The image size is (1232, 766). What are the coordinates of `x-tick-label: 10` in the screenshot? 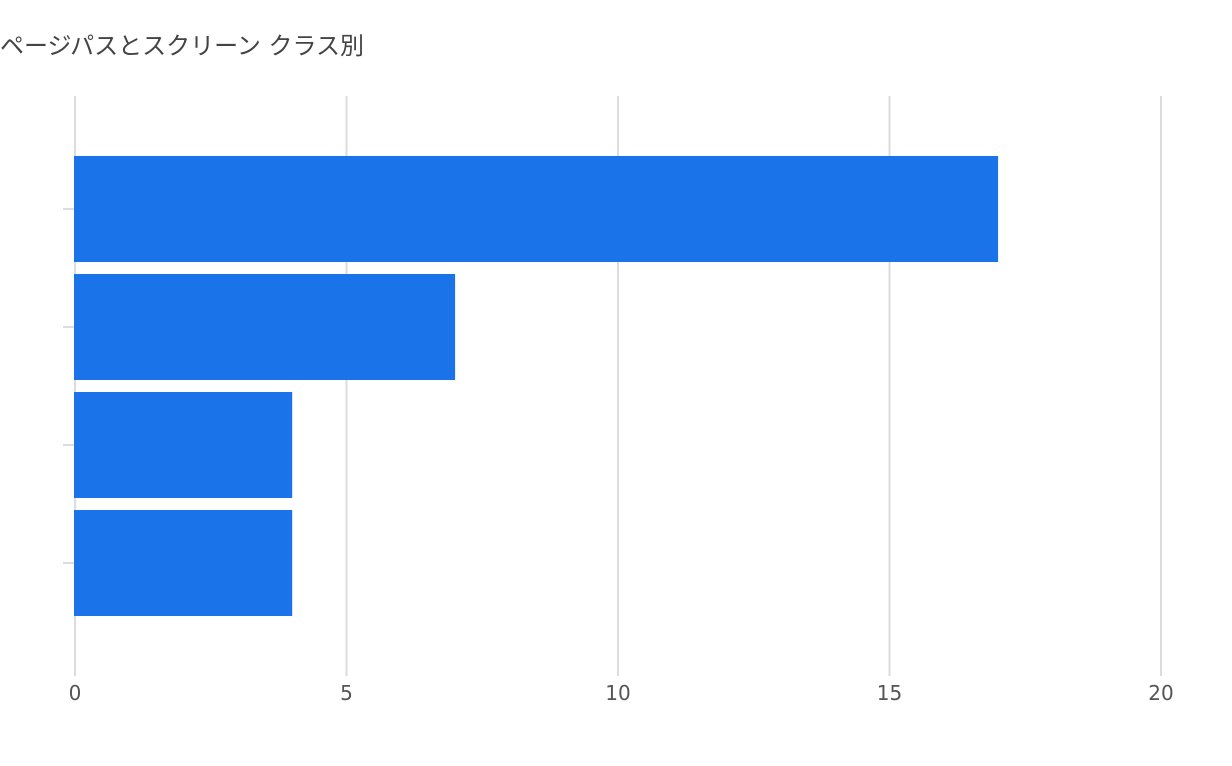 It's located at (617, 693).